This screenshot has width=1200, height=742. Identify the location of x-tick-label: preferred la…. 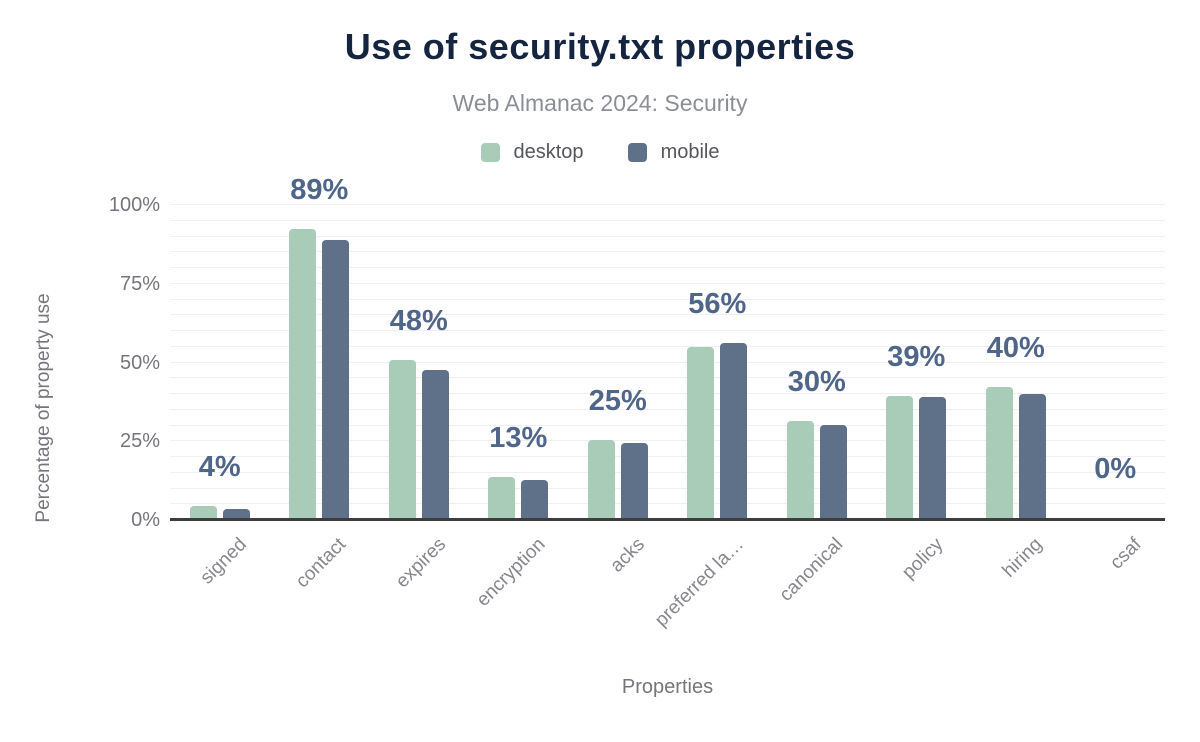
(700, 582).